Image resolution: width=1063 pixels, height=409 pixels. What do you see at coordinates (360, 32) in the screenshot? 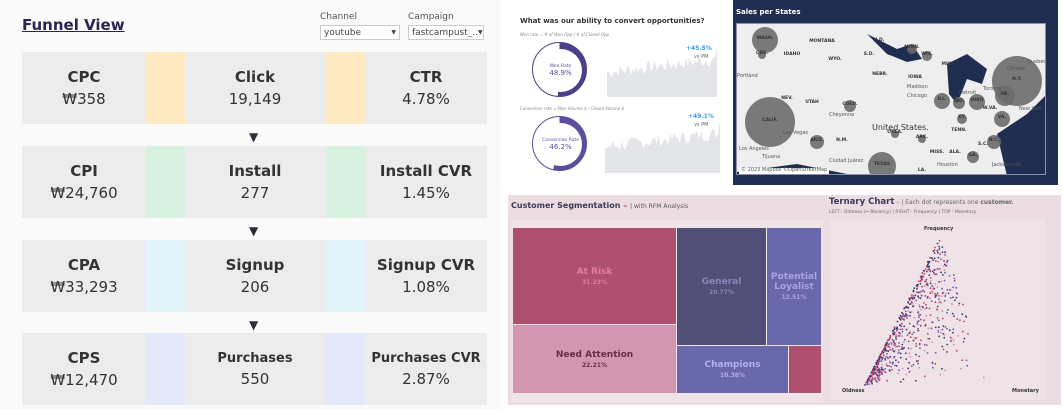
I see `channel-select: youtube ▼` at bounding box center [360, 32].